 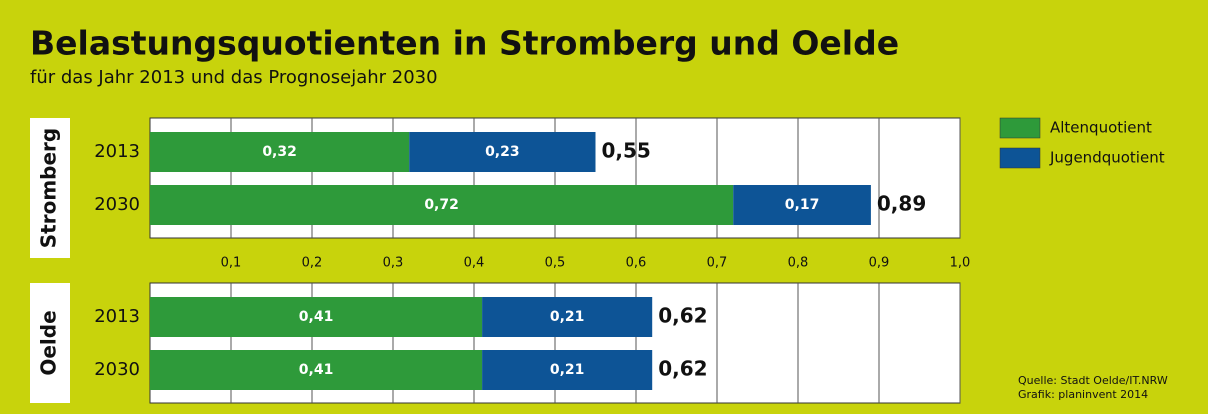 What do you see at coordinates (901, 204) in the screenshot?
I see `total-label: 0,89` at bounding box center [901, 204].